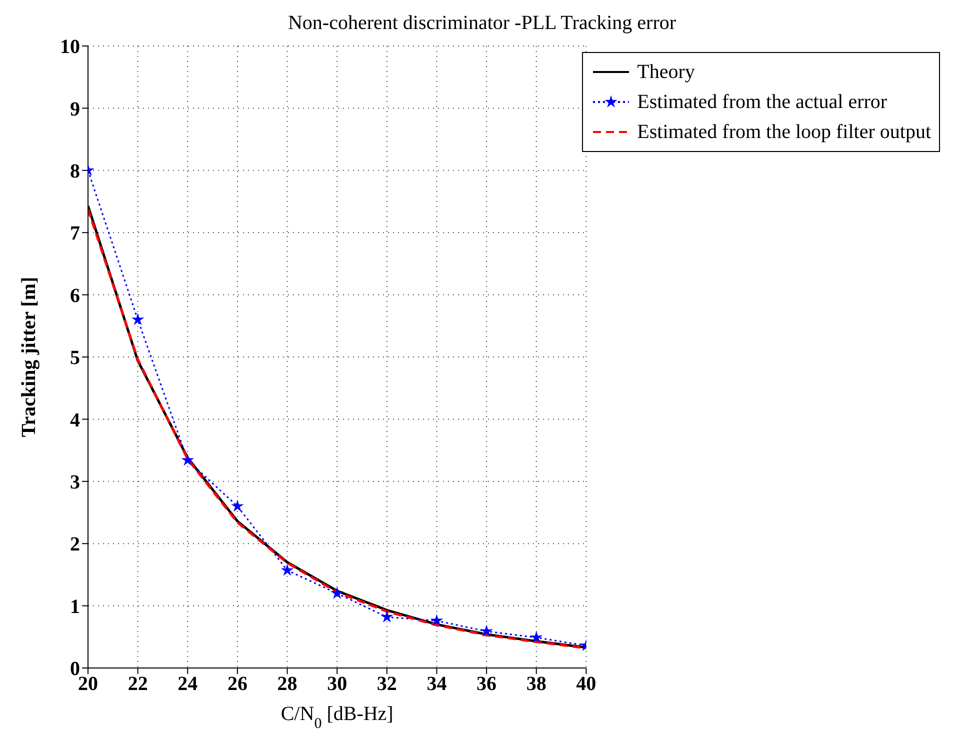 Image resolution: width=964 pixels, height=748 pixels. I want to click on x-axis-title: C/N$_{0}$ [dB-Hz], so click(337, 717).